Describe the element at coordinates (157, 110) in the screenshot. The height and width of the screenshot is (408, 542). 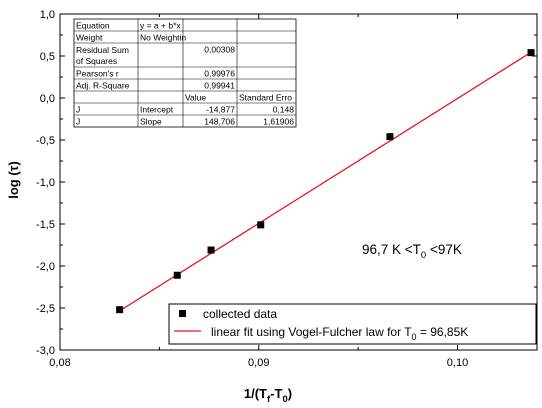
I see `table-cell: Intercept` at that location.